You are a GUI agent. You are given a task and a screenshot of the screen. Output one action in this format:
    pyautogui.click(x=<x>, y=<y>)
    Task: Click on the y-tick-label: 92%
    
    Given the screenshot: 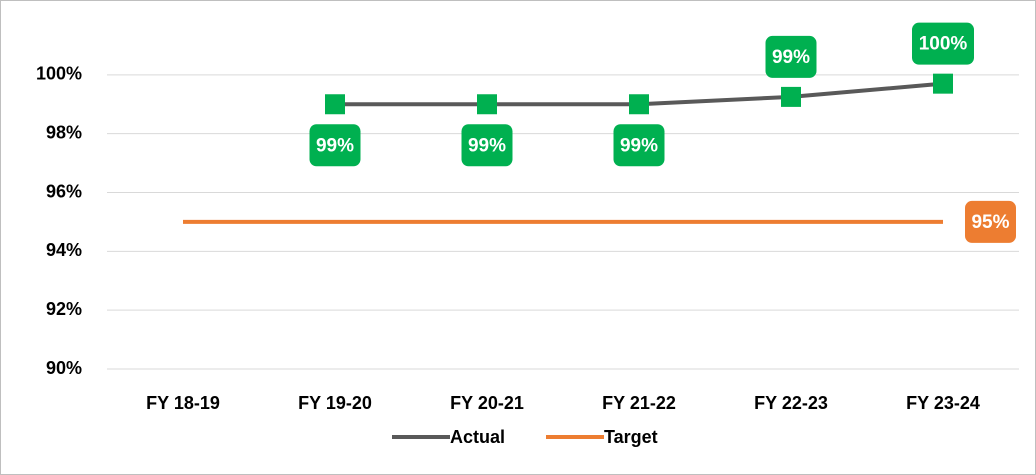 What is the action you would take?
    pyautogui.click(x=64, y=309)
    